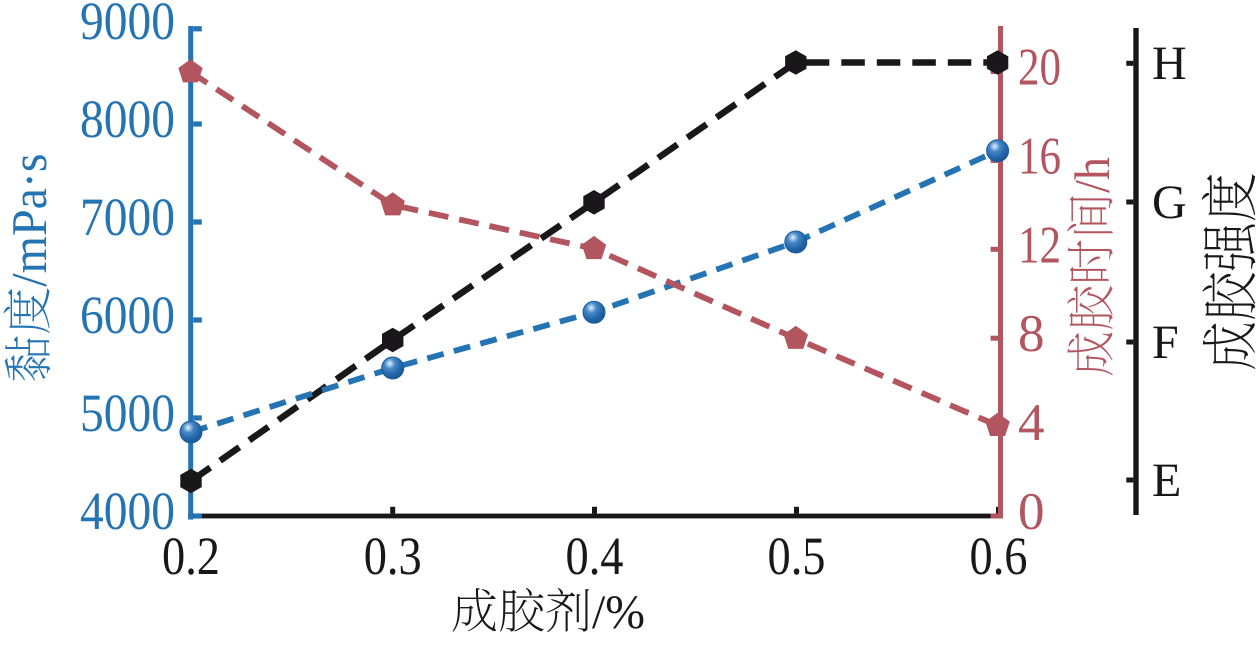 The width and height of the screenshot is (1259, 648). I want to click on svg-text: 6000, so click(127, 315).